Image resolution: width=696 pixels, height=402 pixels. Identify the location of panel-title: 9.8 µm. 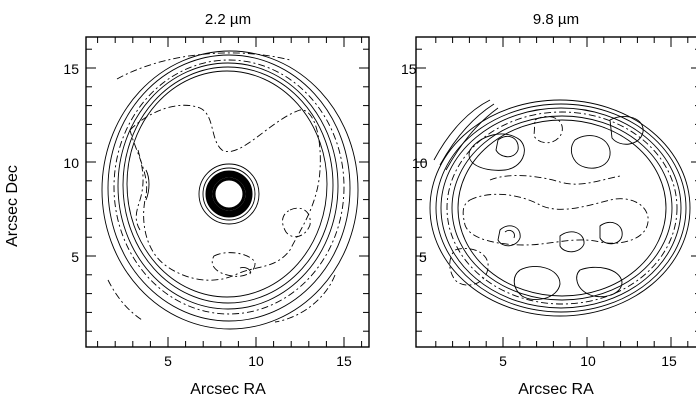
(556, 19).